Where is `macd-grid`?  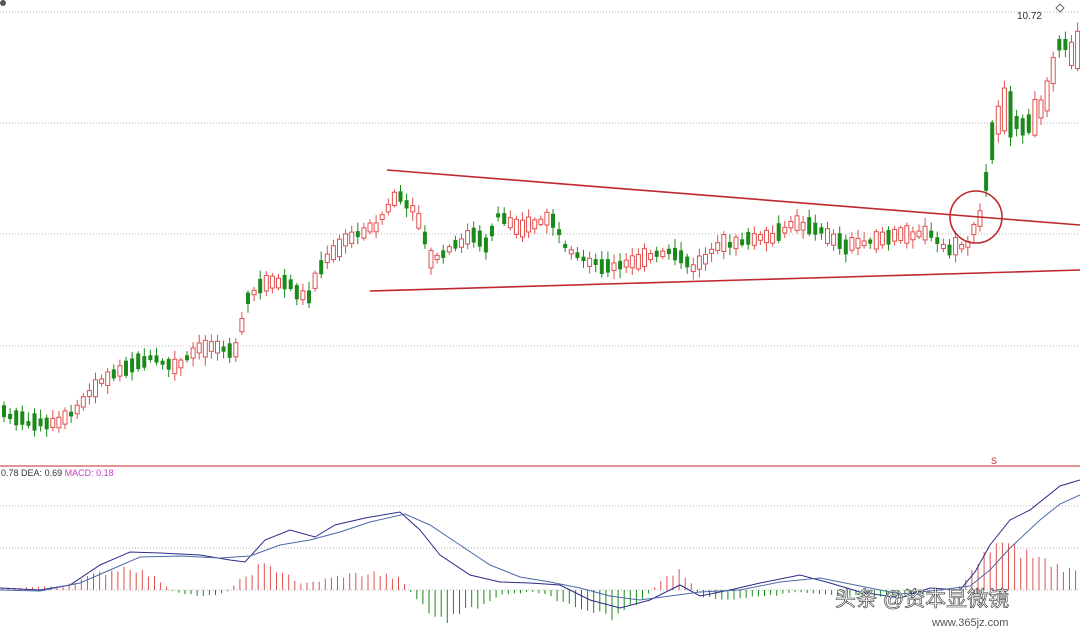
macd-grid is located at coordinates (540, 548).